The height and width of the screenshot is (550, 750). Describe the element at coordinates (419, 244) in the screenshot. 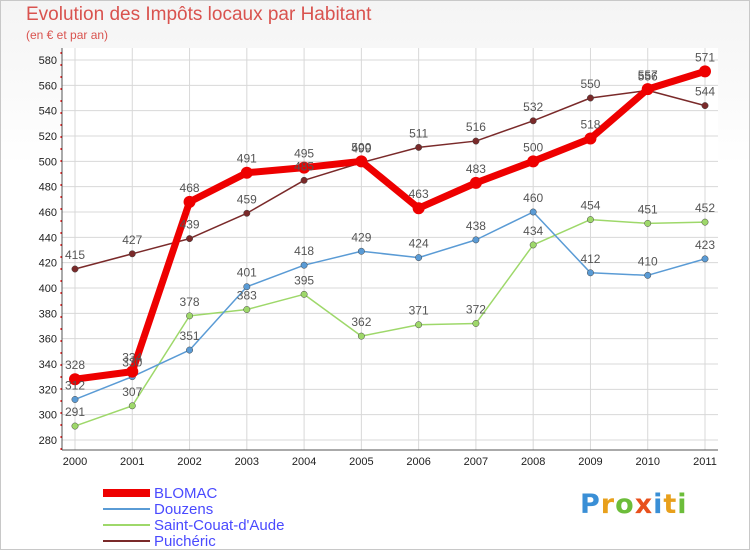

I see `data-label: 424` at that location.